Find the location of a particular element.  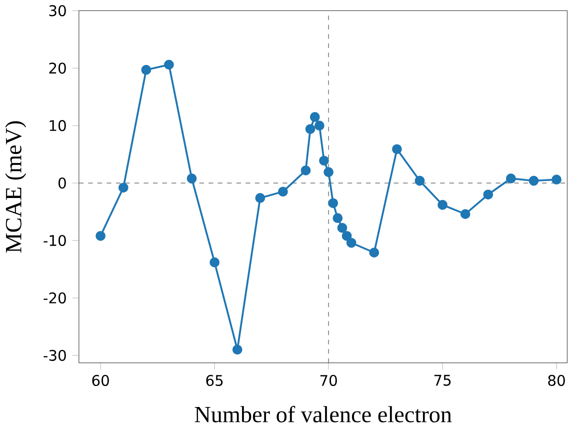

x-axis-title: Number of valence electron is located at coordinates (323, 414).